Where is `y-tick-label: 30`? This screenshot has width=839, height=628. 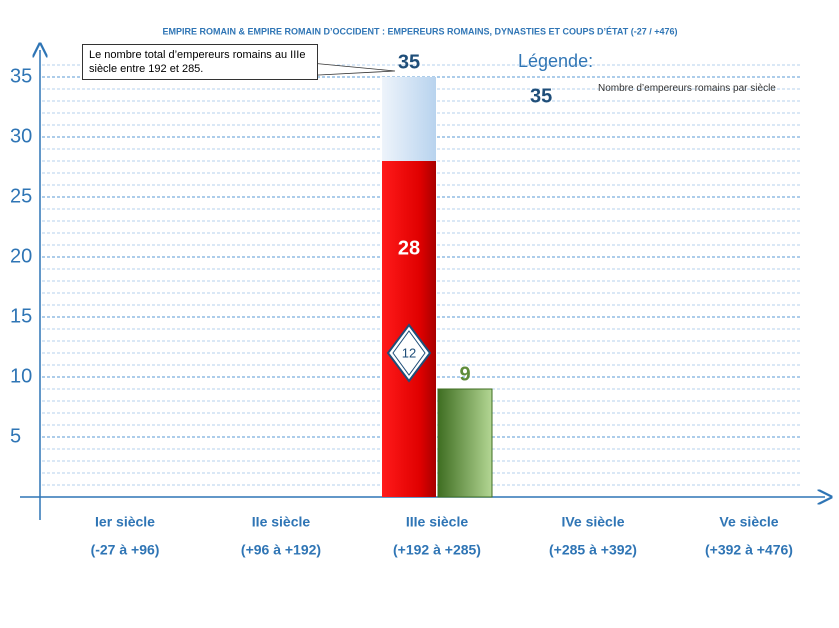
y-tick-label: 30 is located at coordinates (21, 136).